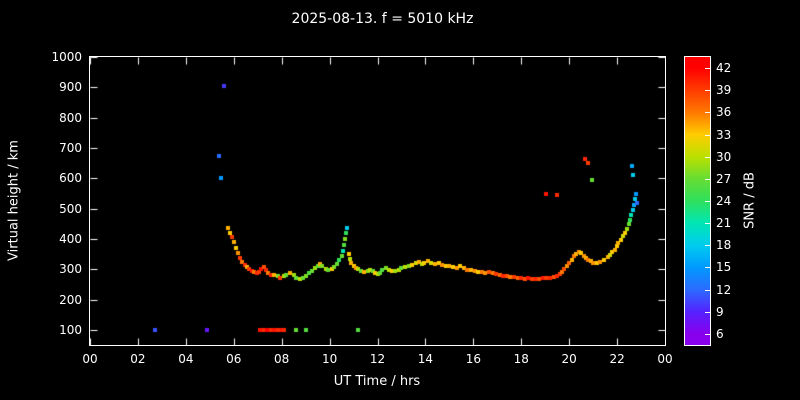 The image size is (800, 400). What do you see at coordinates (724, 134) in the screenshot?
I see `colorbar-tick-label: 33` at bounding box center [724, 134].